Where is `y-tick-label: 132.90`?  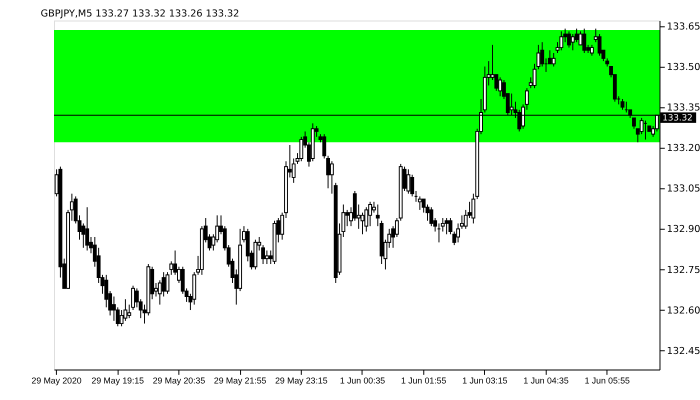
y-tick-label: 132.90 is located at coordinates (683, 230).